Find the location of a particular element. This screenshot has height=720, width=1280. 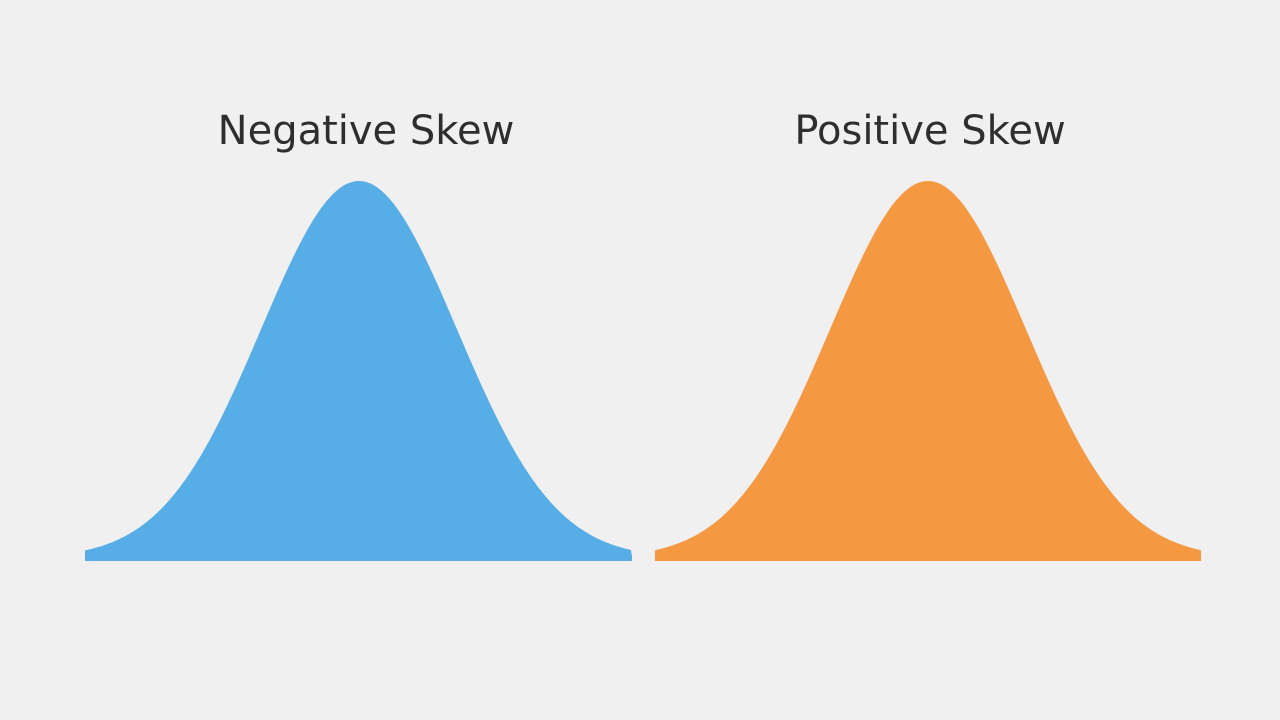

panel-title: Positive Skew is located at coordinates (929, 131).